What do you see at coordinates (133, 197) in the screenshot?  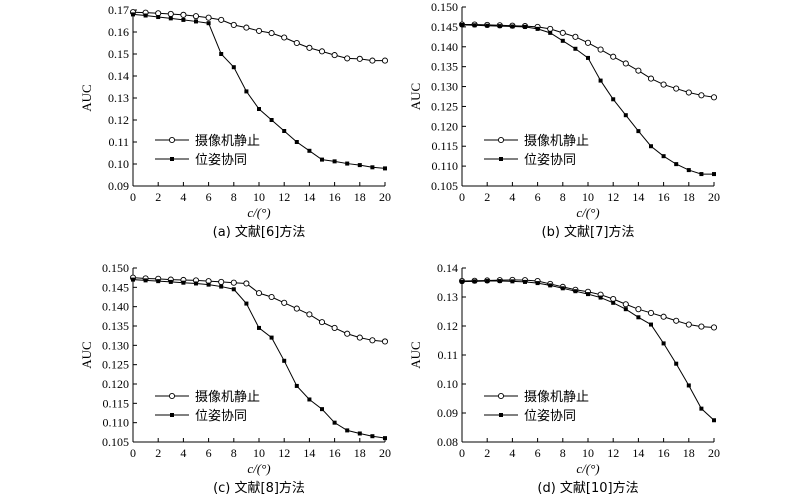 I see `chart-a-x-tick-label: 0` at bounding box center [133, 197].